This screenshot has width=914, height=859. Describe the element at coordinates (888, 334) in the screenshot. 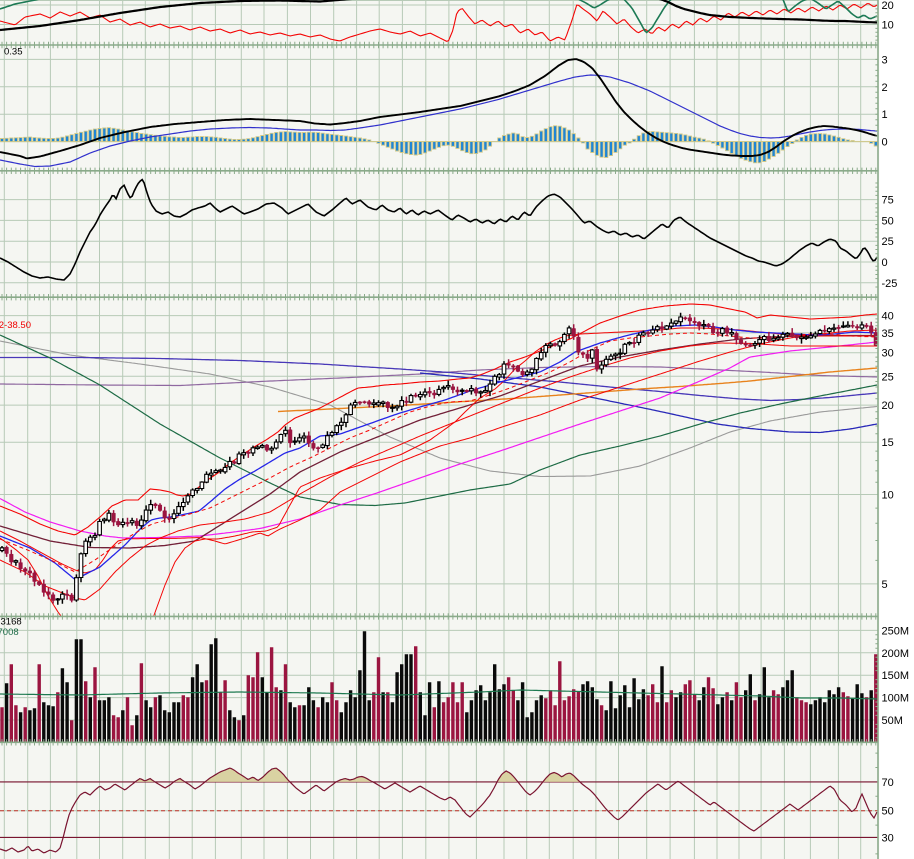

I see `svg-text: 35` at that location.